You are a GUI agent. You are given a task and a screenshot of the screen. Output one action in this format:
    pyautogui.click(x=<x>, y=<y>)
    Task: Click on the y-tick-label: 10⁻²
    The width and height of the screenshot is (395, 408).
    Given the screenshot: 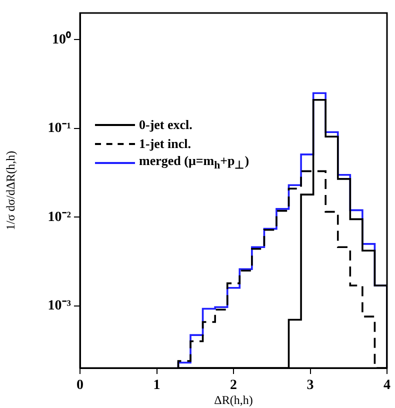 What is the action you would take?
    pyautogui.click(x=59, y=217)
    